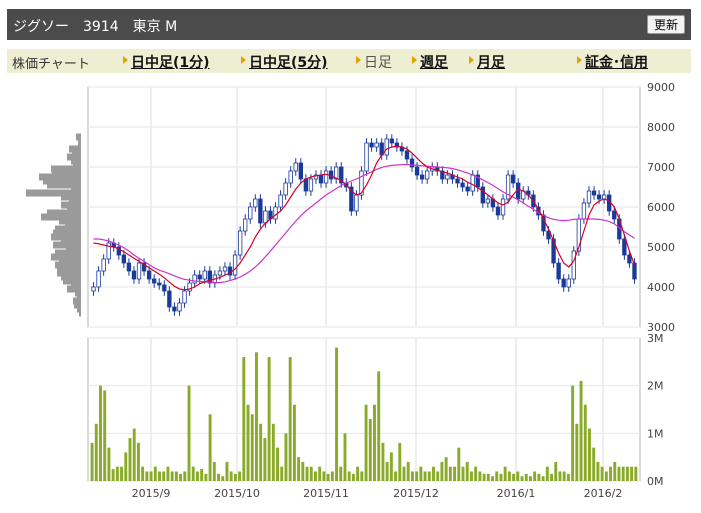 This screenshot has height=513, width=701. Describe the element at coordinates (491, 63) in the screenshot. I see `nav-link-monthly: 月足` at that location.